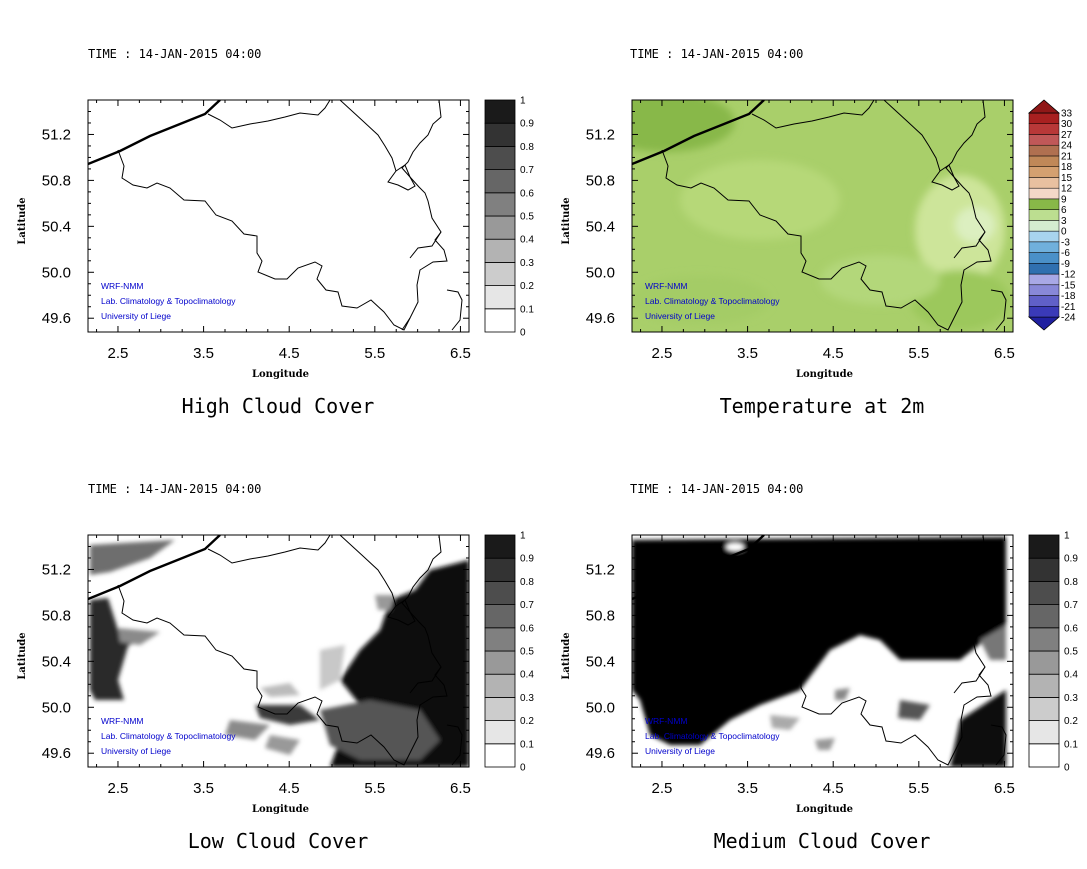  Describe the element at coordinates (662, 788) in the screenshot. I see `x-tick-label: 2.5` at that location.